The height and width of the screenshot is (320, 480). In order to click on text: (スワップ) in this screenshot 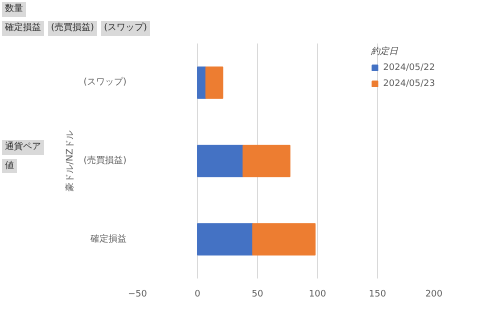, I will do `click(126, 28)`.